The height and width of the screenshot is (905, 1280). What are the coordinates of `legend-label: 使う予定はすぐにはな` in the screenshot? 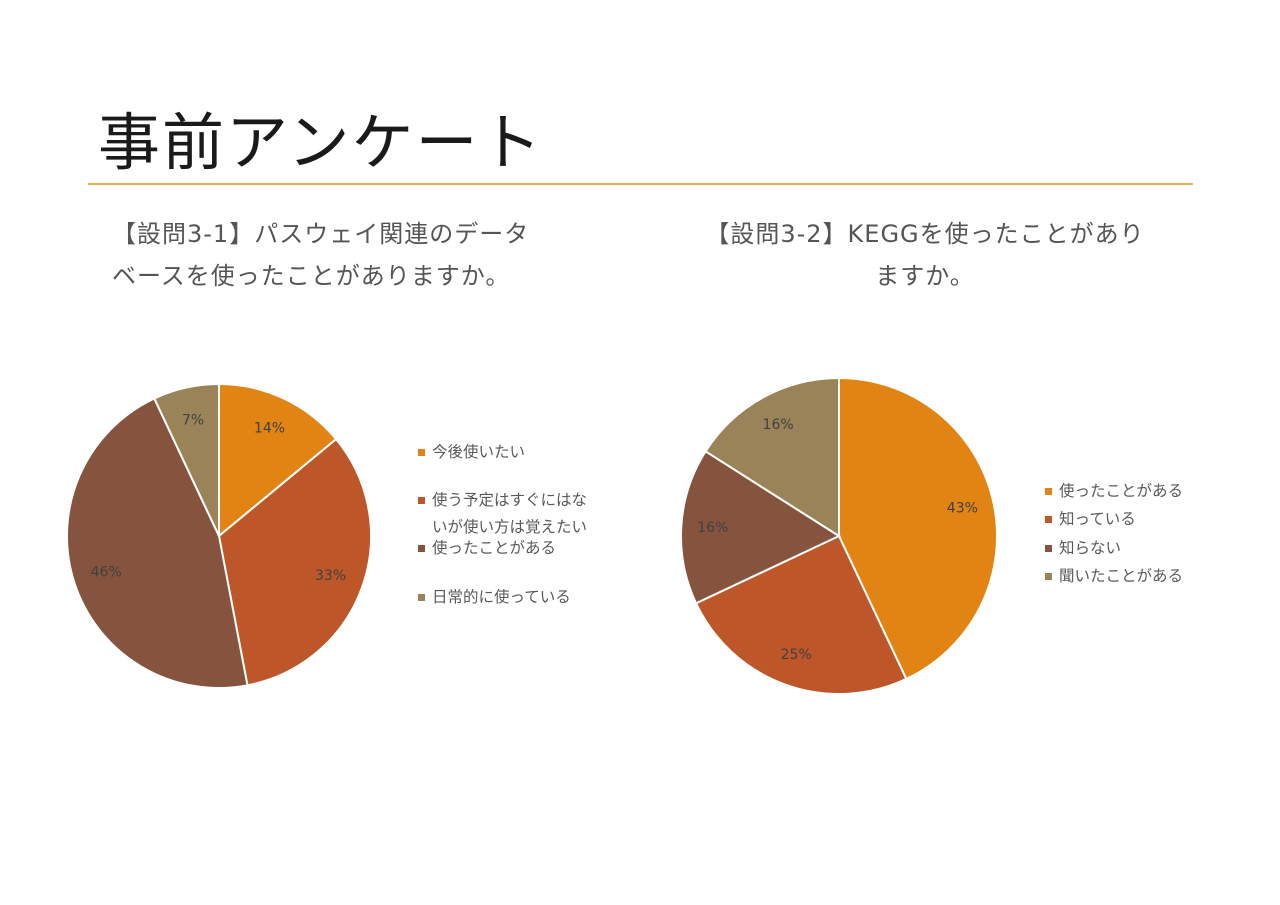 It's located at (510, 500).